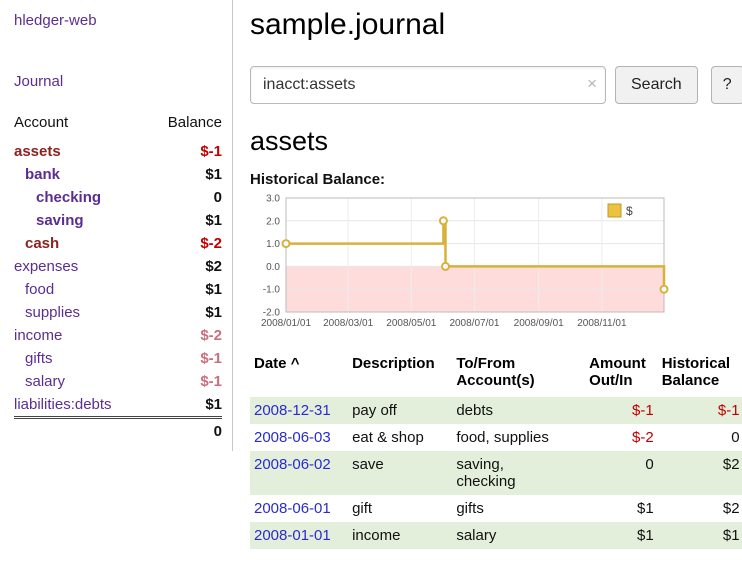 This screenshot has width=742, height=582. Describe the element at coordinates (273, 244) in the screenshot. I see `y-axis-tick-label: 1.0` at that location.